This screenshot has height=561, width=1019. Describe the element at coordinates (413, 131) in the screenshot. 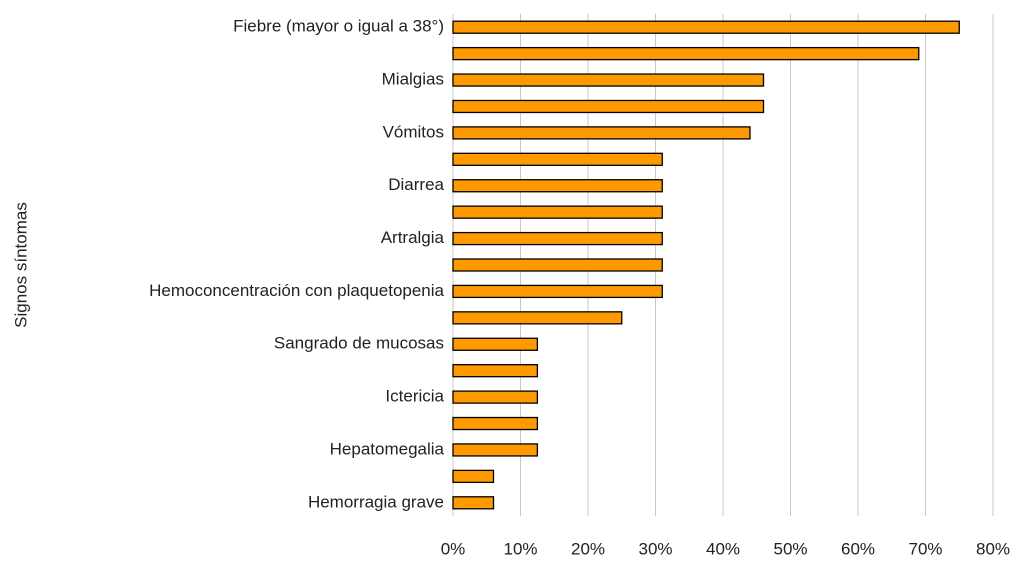

I see `y-tick-label: Vómitos` at that location.